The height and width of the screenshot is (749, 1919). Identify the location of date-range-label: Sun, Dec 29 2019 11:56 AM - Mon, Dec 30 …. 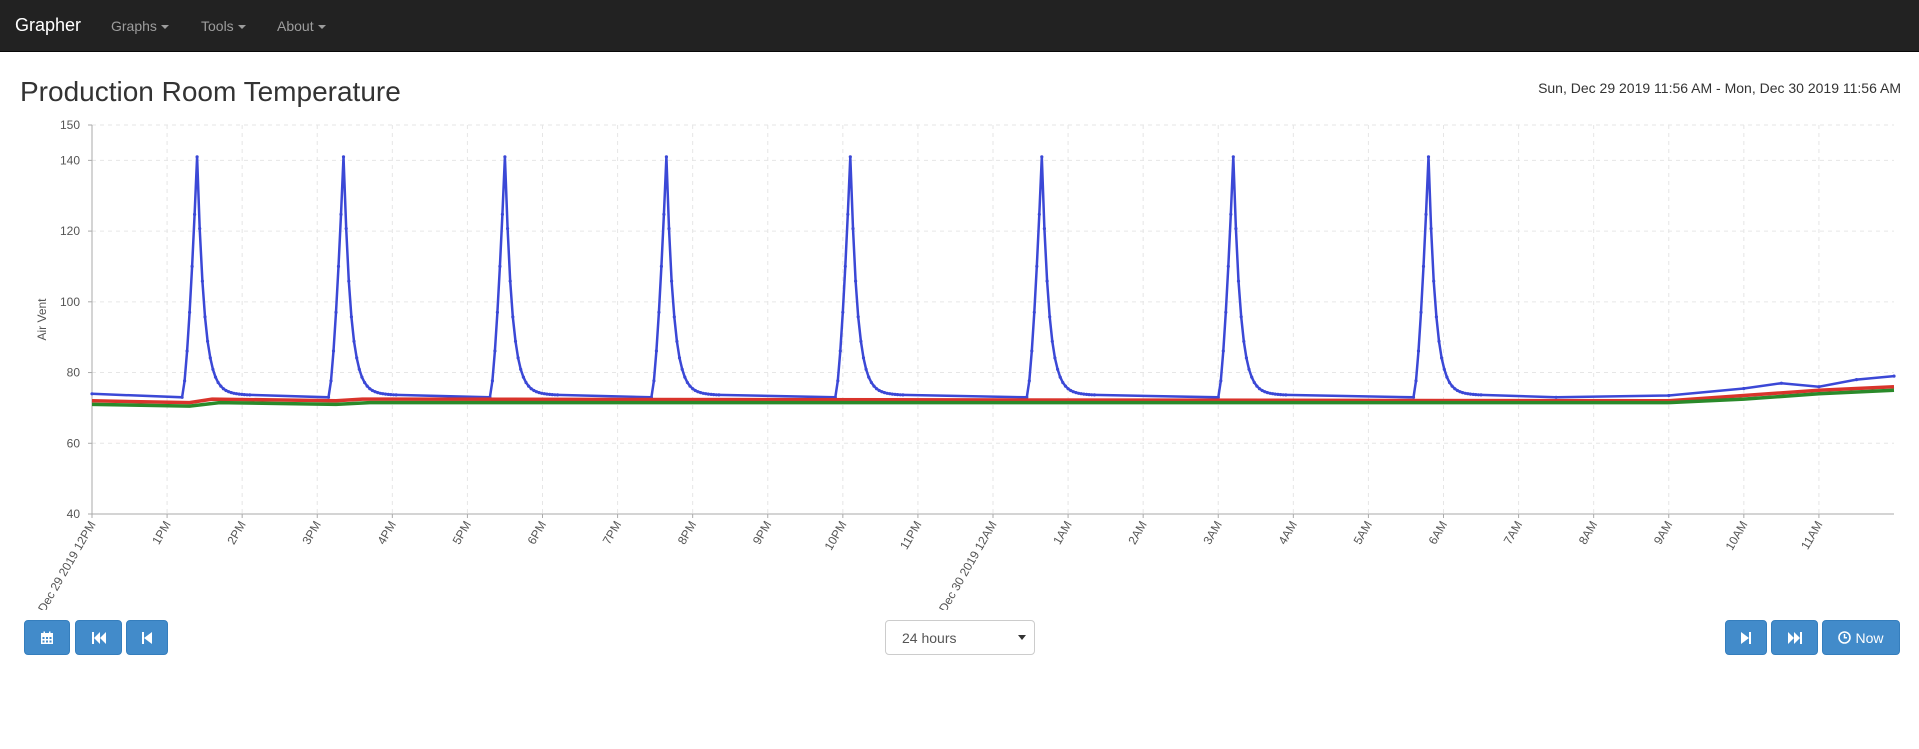
(1719, 88).